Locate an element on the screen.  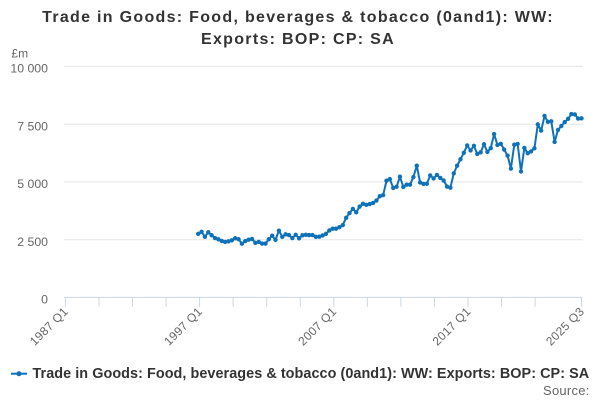
svg-text: 10 000 is located at coordinates (29, 69).